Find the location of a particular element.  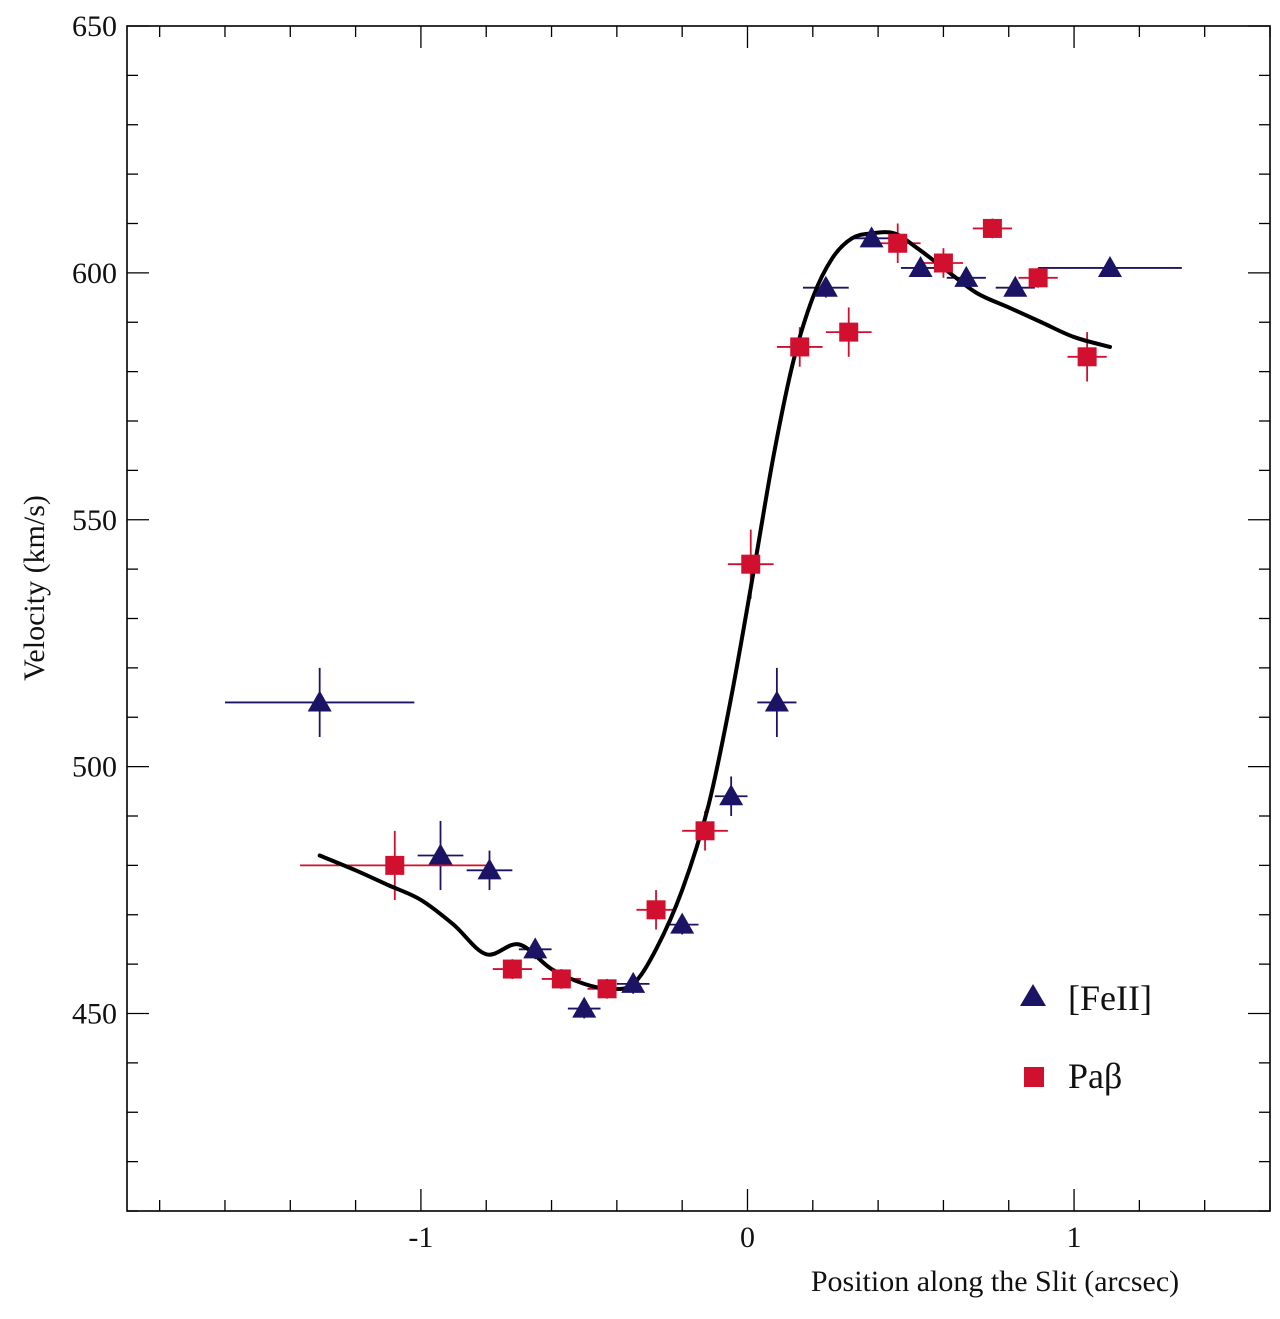

x-tick-label: -1 is located at coordinates (420, 1237).